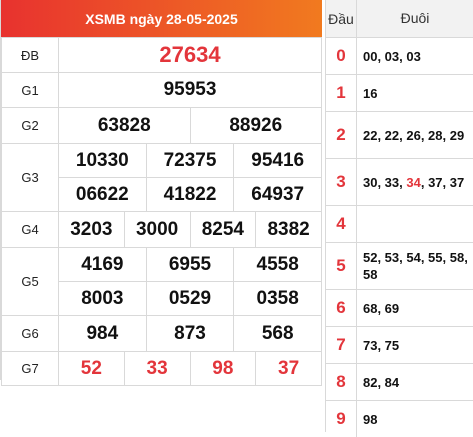 Image resolution: width=473 pixels, height=437 pixels. I want to click on loto-tails: 30, 33, 34, 37, 37, so click(415, 182).